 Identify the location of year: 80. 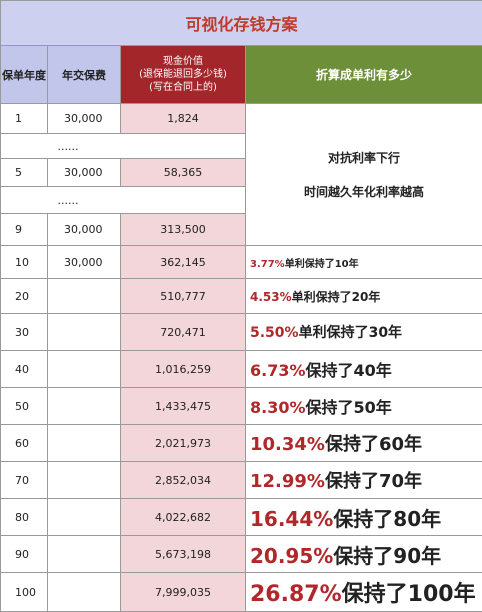
(24, 517).